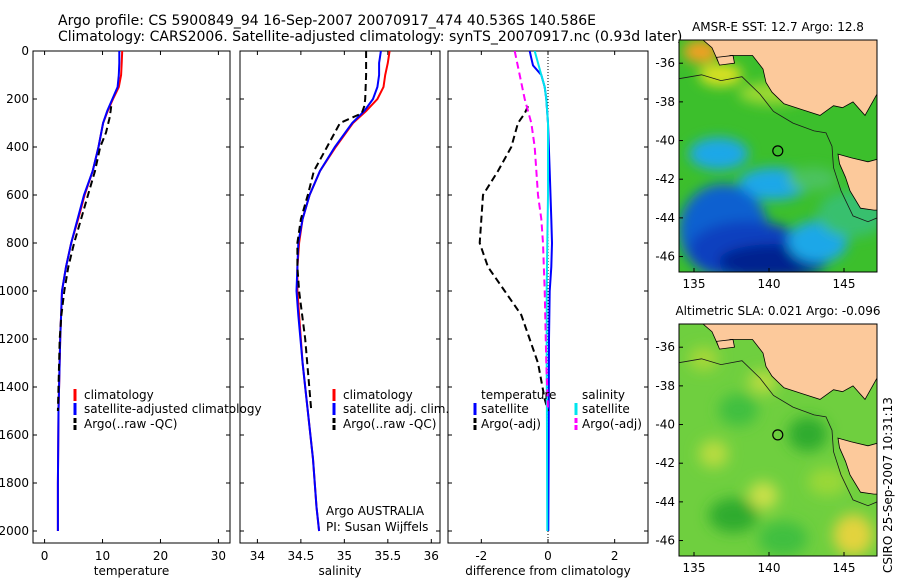 This screenshot has height=580, width=900. Describe the element at coordinates (17, 147) in the screenshot. I see `temperature-ytick-label: 400` at that location.